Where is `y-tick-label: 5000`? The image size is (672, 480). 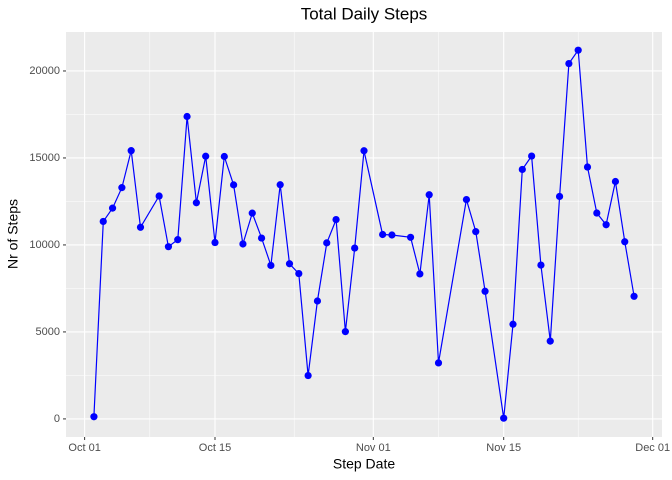 y-tick-label: 5000 is located at coordinates (48, 332).